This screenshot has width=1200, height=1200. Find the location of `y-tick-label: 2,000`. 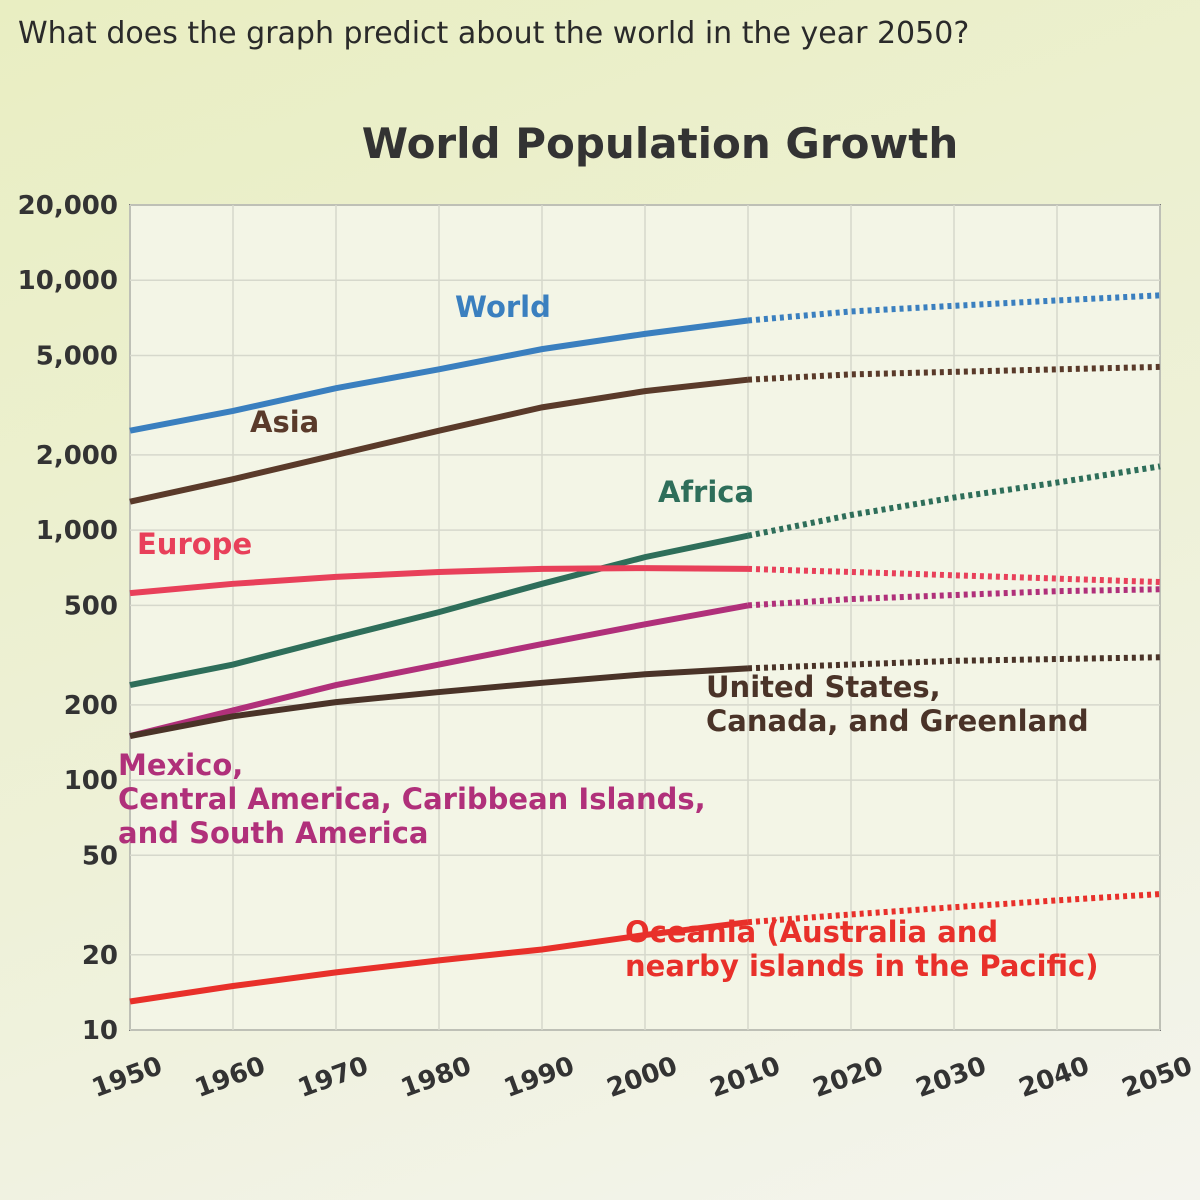

y-tick-label: 2,000 is located at coordinates (77, 456).